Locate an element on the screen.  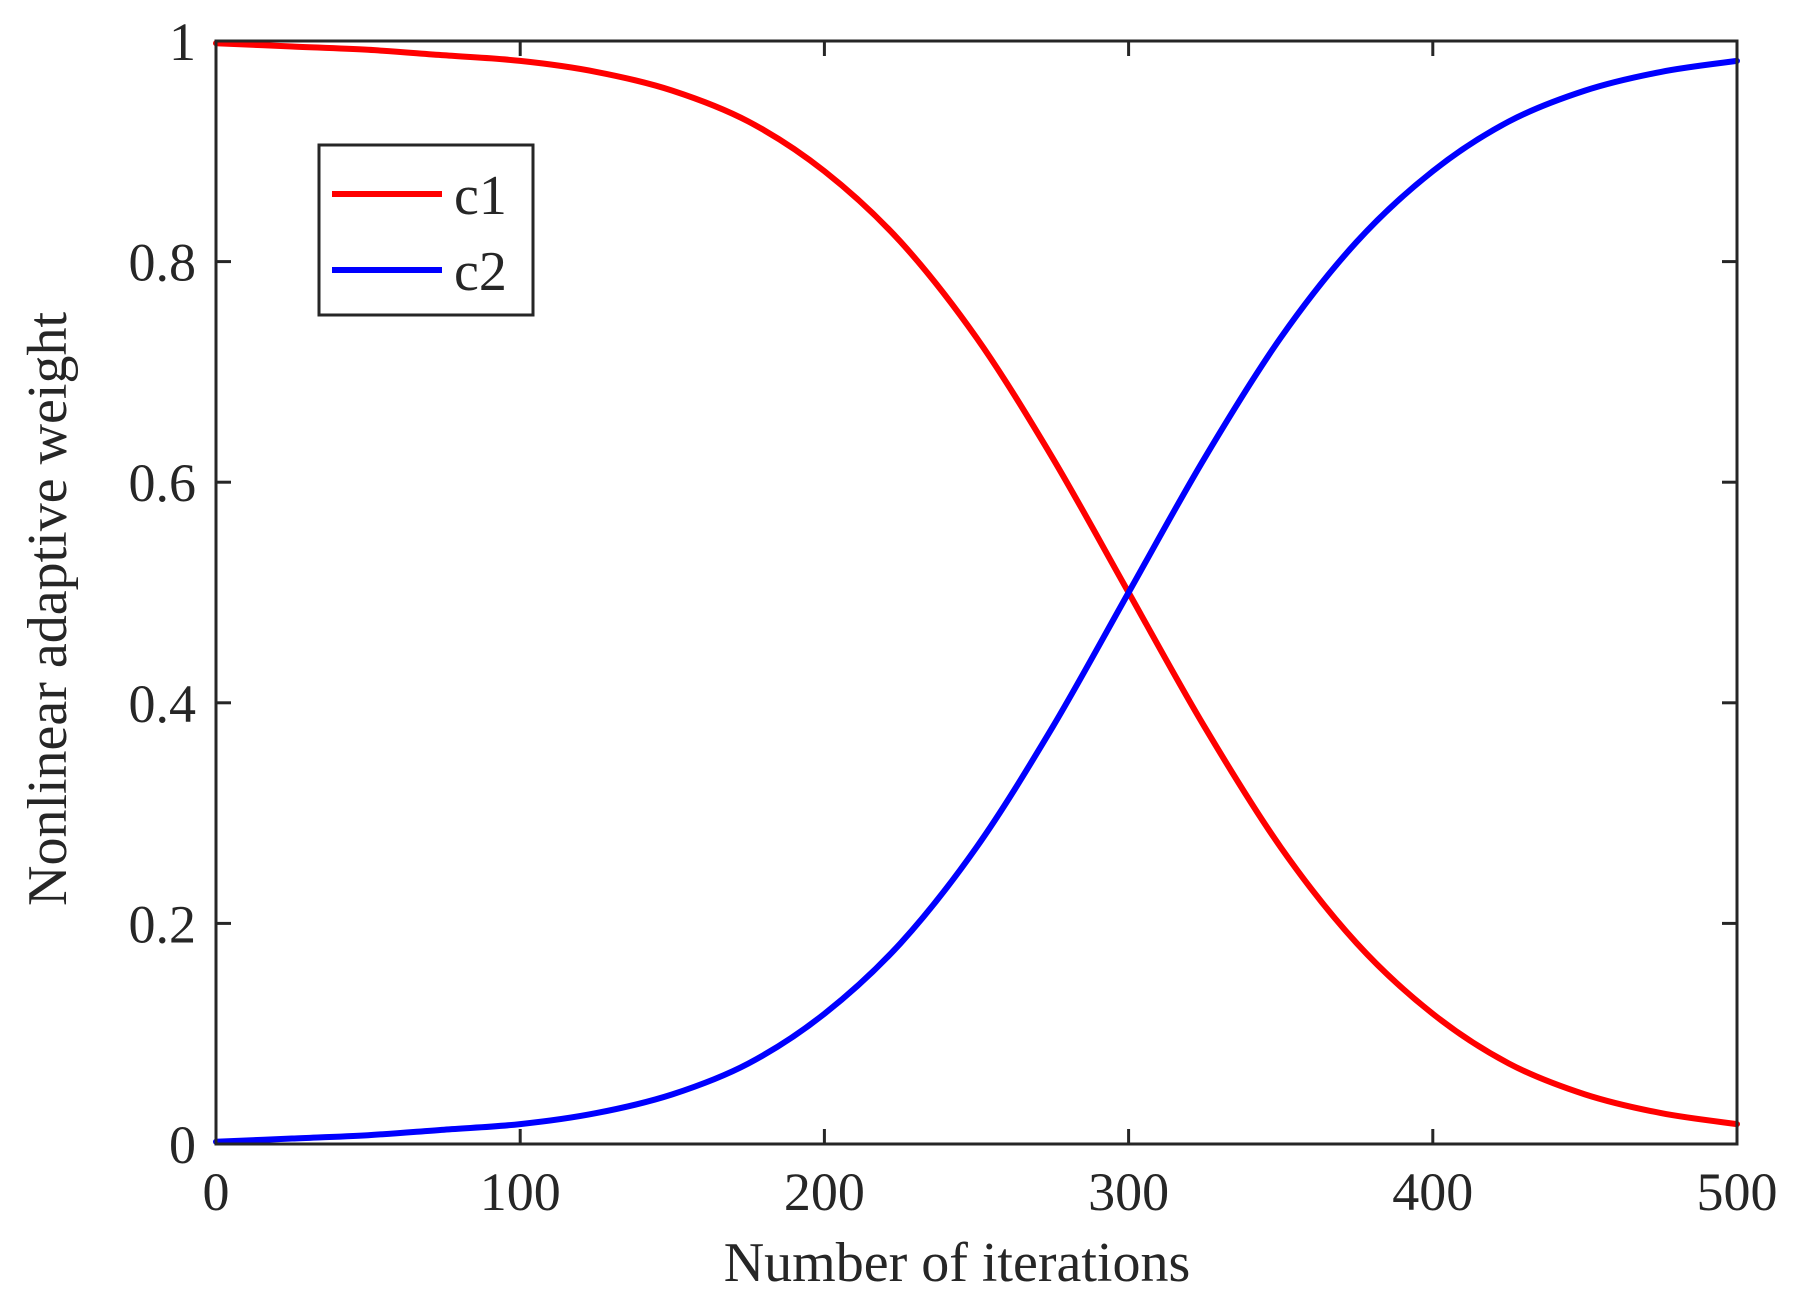
legend: c1 c2 is located at coordinates (426, 230).